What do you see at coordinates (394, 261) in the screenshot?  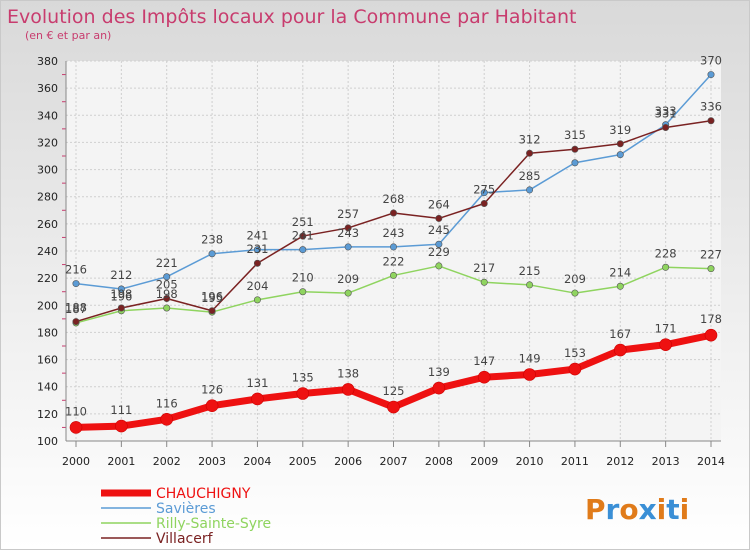 I see `data-label: 222` at bounding box center [394, 261].